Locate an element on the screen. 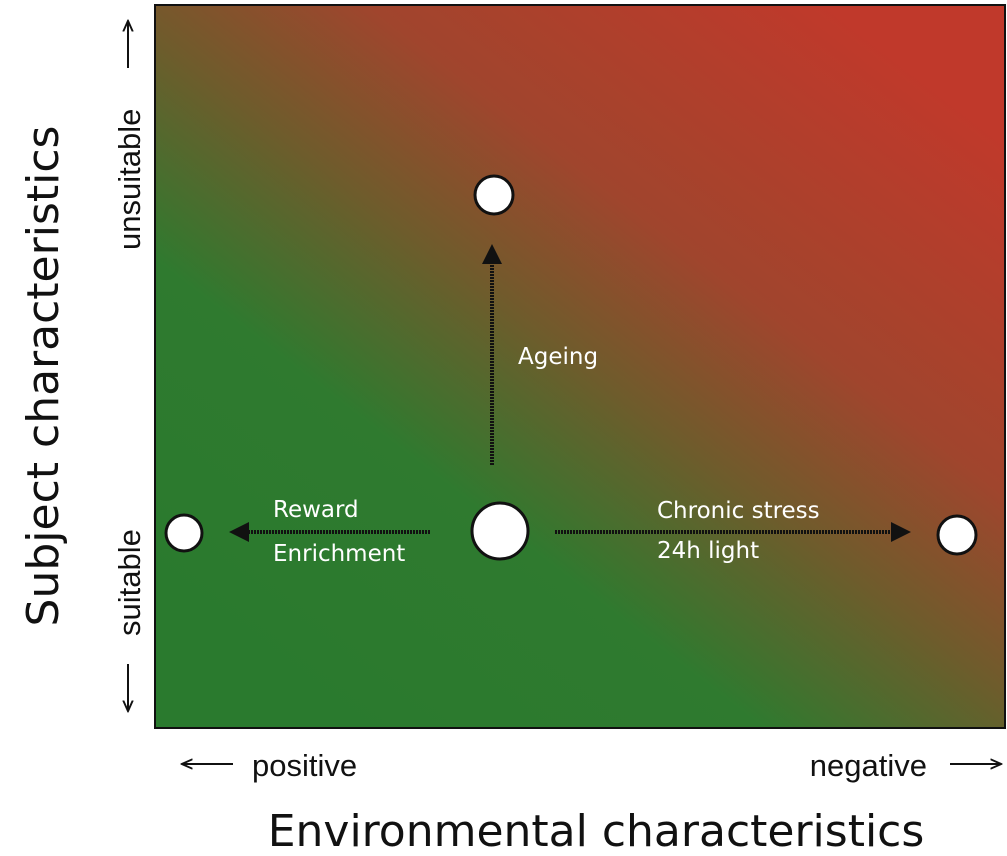  stress-node is located at coordinates (957, 535).